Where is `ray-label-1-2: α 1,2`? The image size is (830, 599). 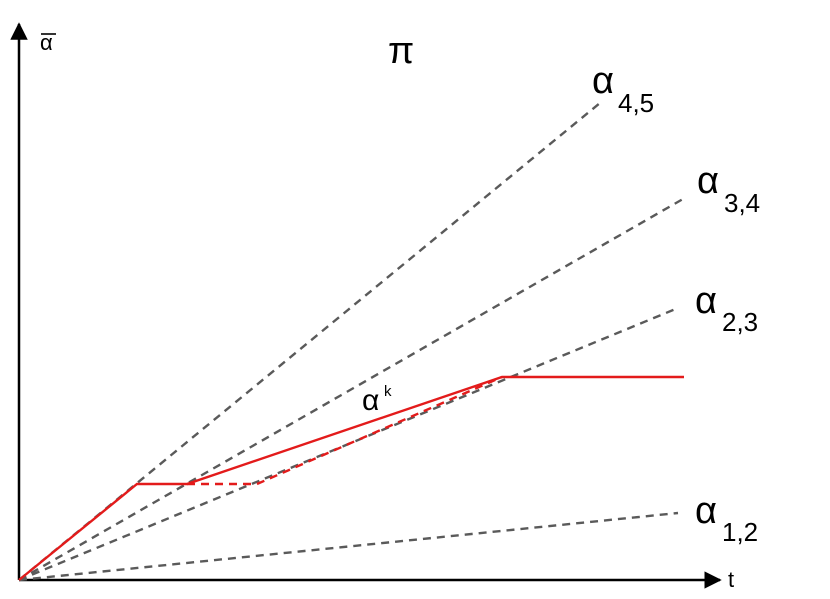
ray-label-1-2: α 1,2 is located at coordinates (726, 518).